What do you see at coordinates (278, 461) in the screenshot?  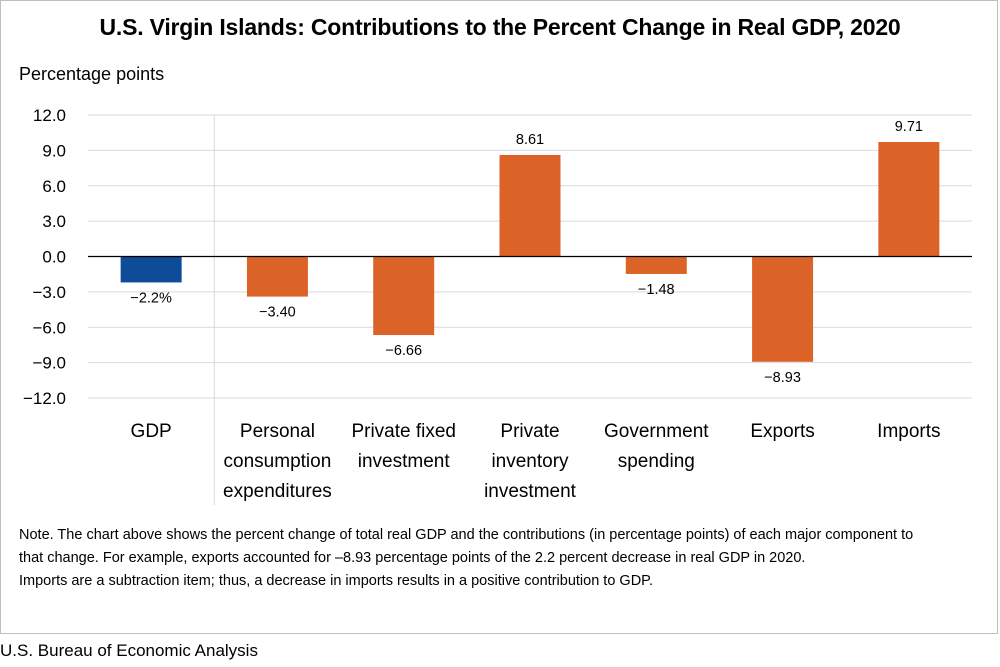 I see `category-label: consumption` at bounding box center [278, 461].